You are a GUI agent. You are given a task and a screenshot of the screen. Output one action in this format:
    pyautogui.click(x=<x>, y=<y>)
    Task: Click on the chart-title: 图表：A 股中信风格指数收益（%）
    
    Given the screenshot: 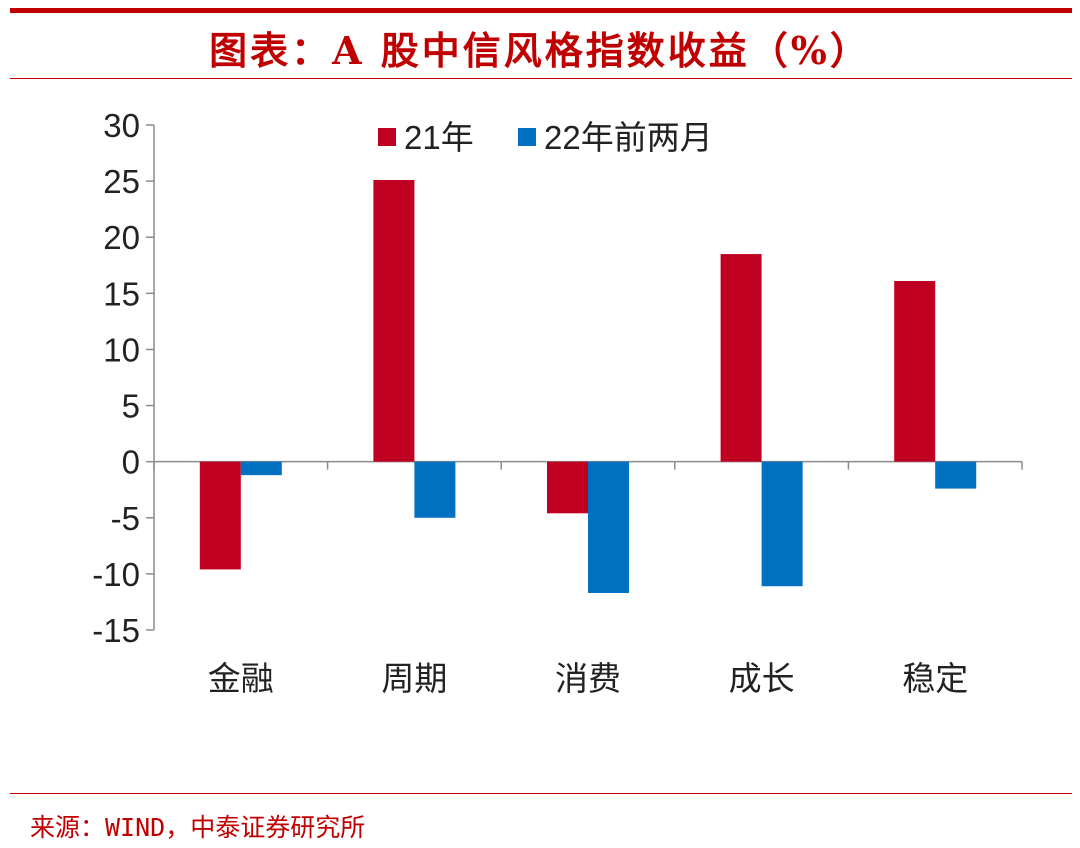 What is the action you would take?
    pyautogui.click(x=540, y=50)
    